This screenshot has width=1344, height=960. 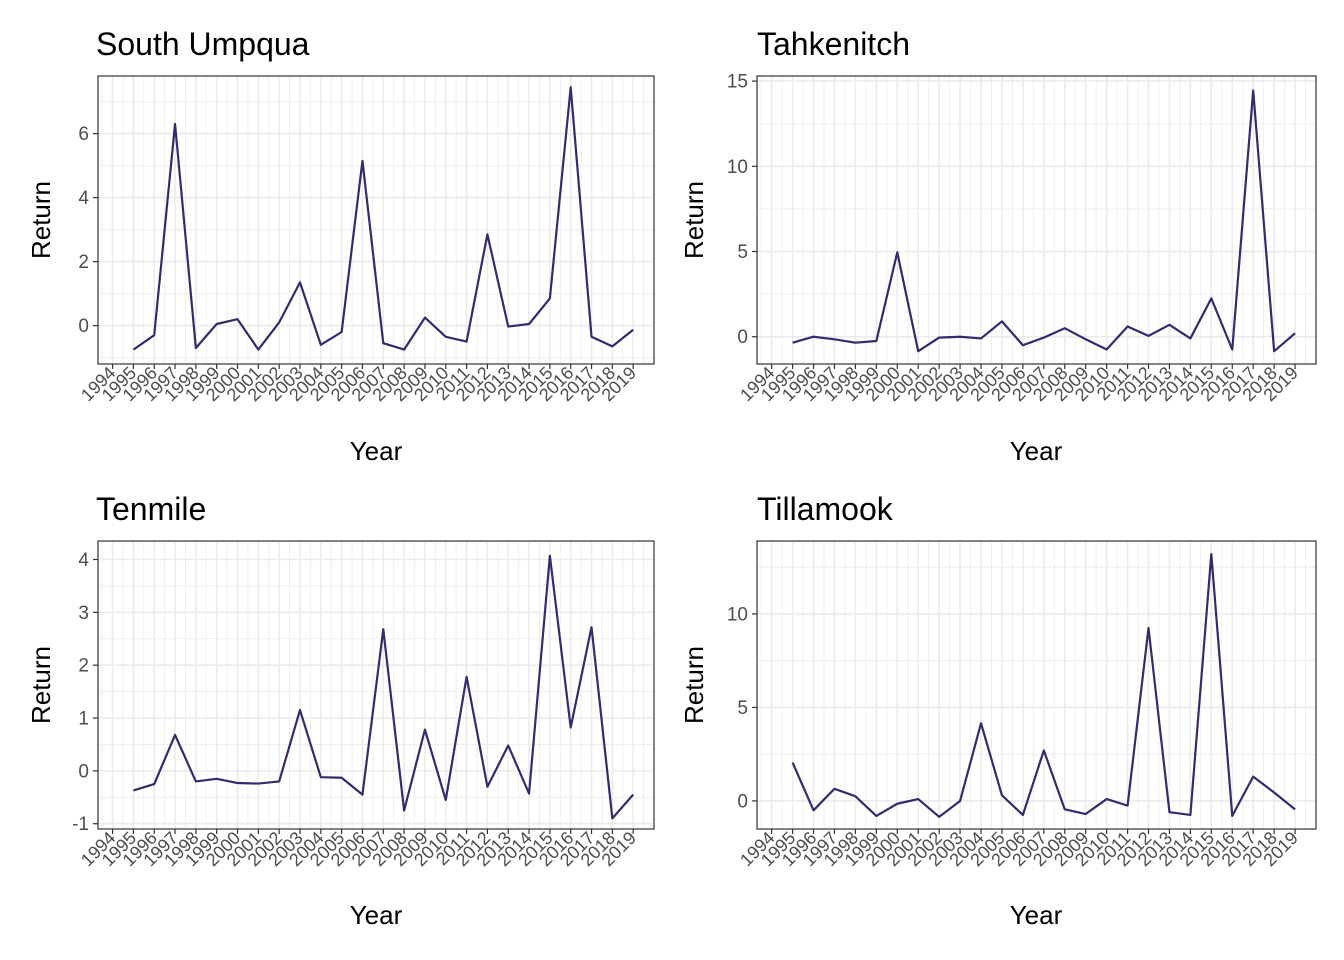 What do you see at coordinates (203, 44) in the screenshot?
I see `chart-title: South Umpqua` at bounding box center [203, 44].